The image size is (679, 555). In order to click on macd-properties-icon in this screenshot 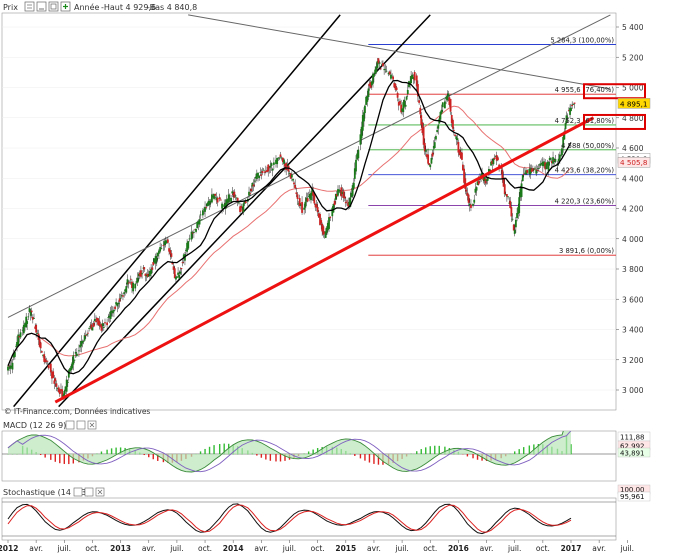, I will do `click(70, 425)`.